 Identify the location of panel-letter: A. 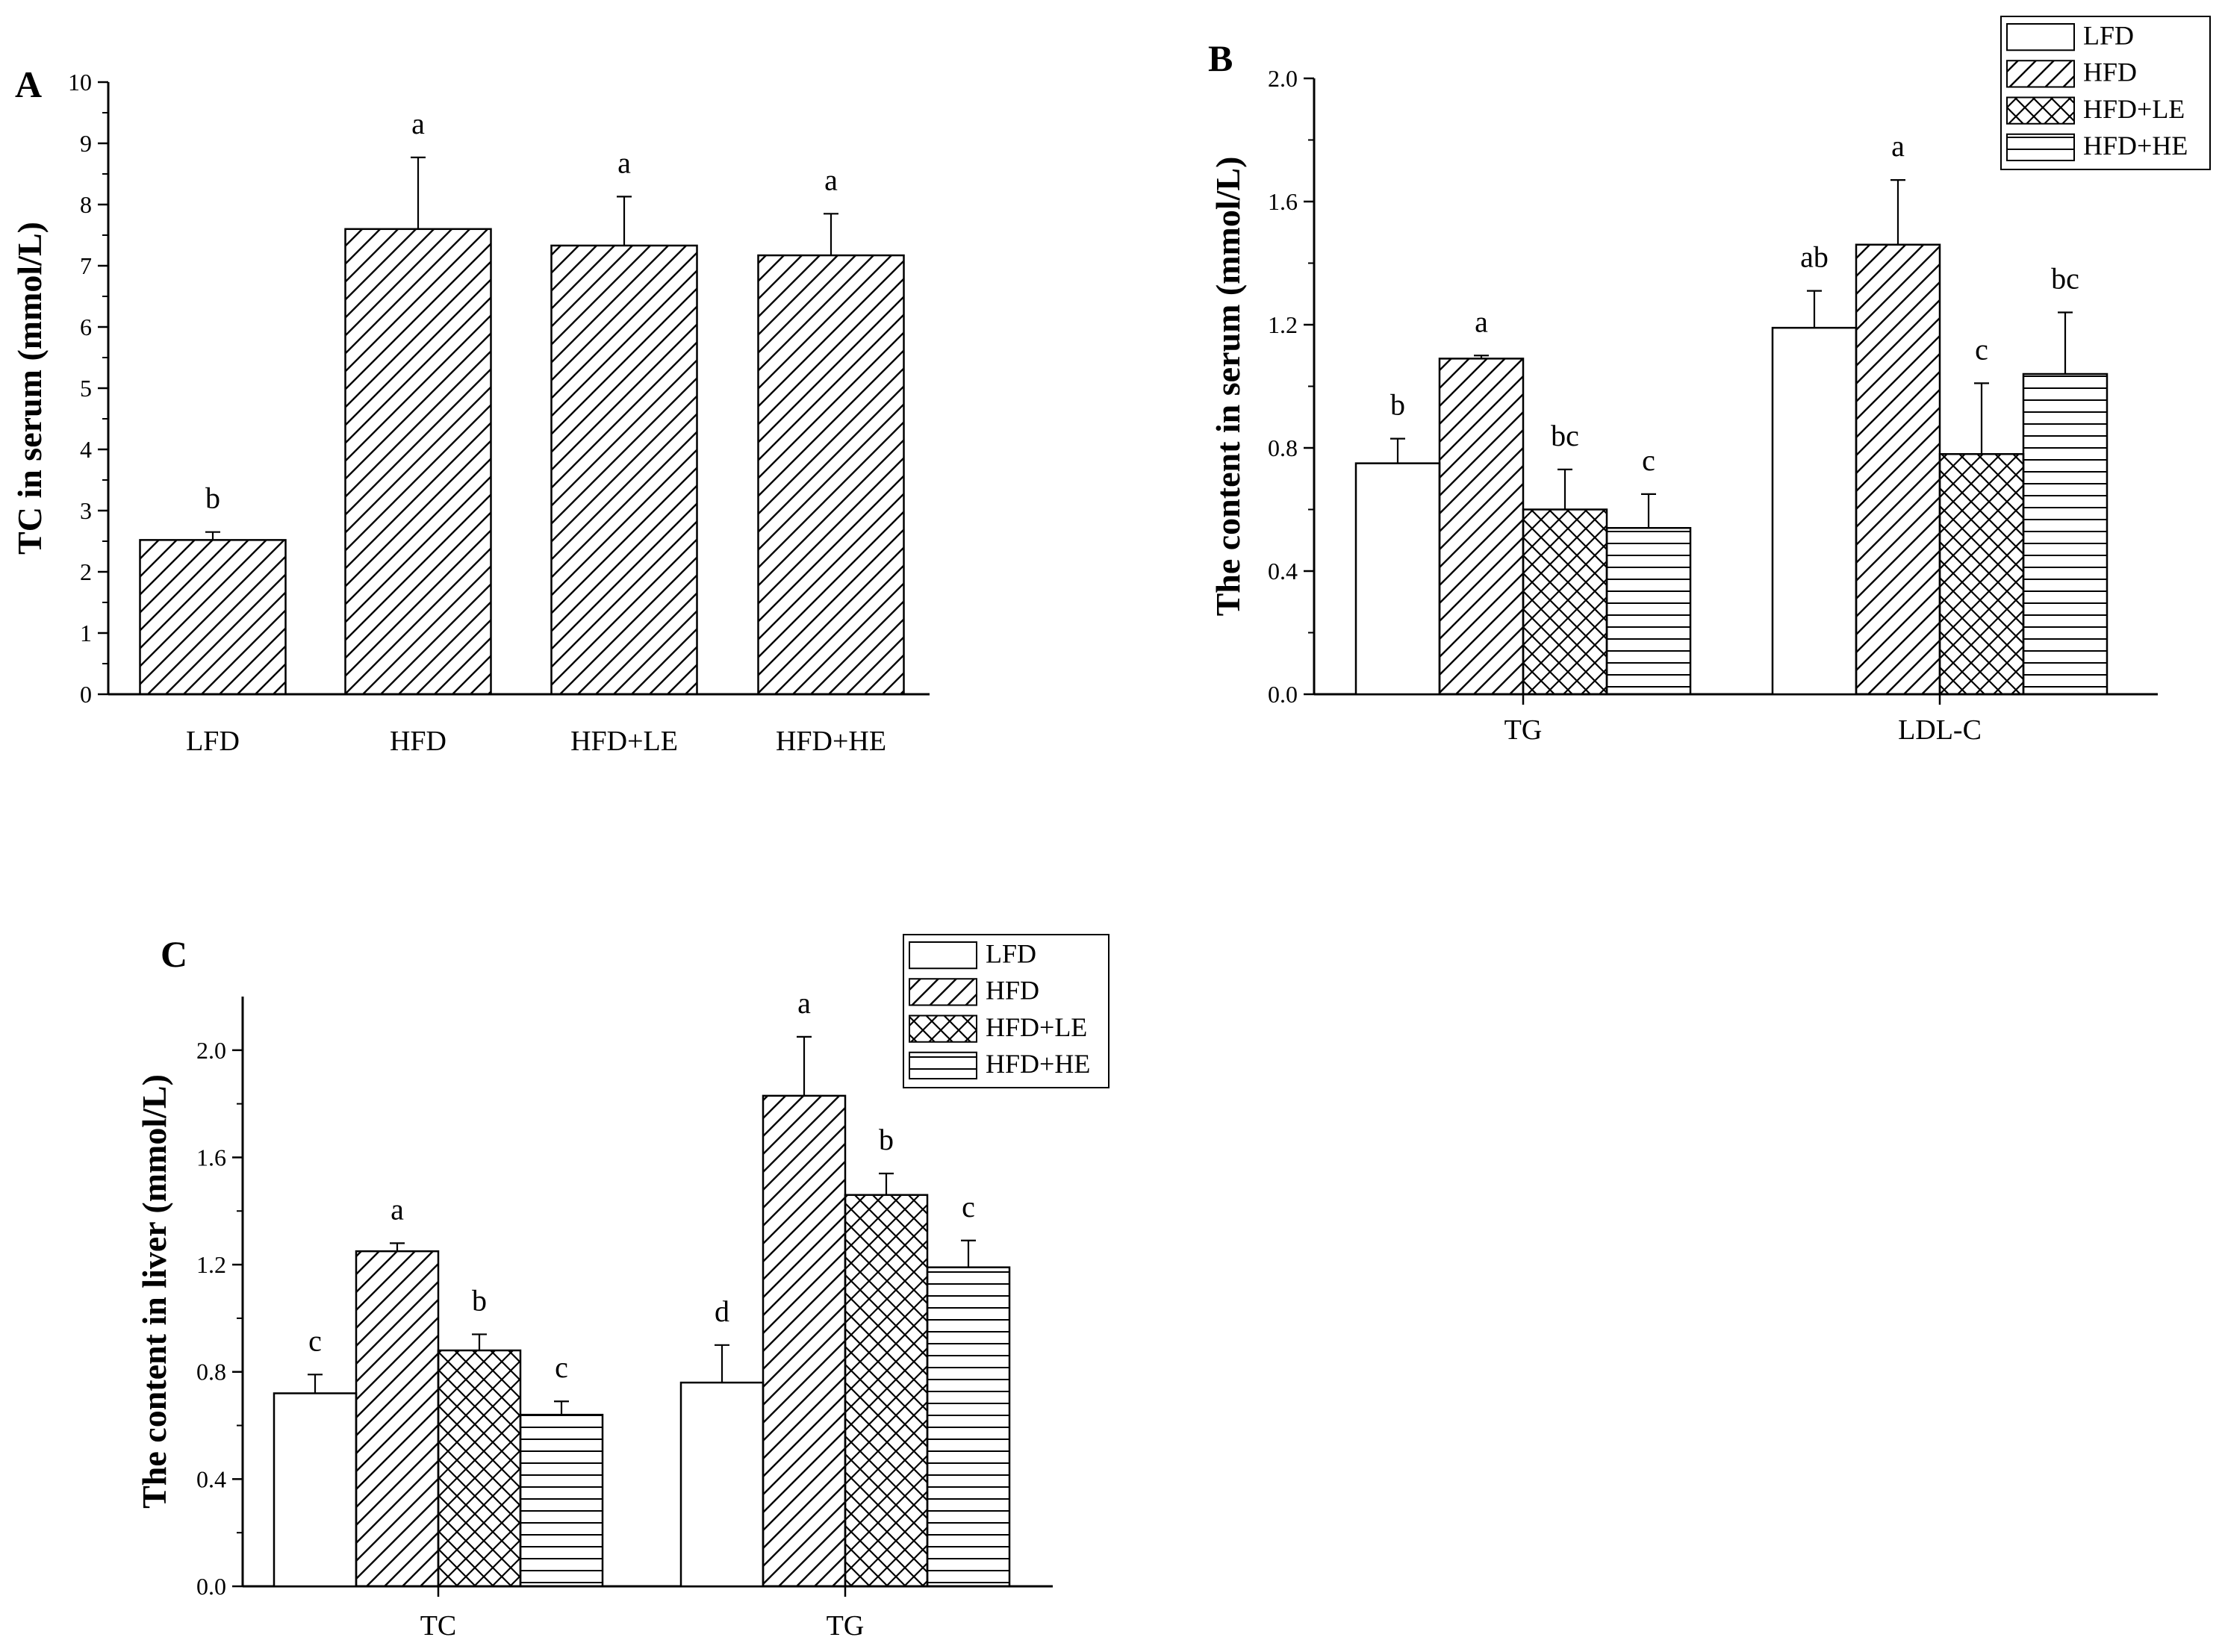
(28, 84).